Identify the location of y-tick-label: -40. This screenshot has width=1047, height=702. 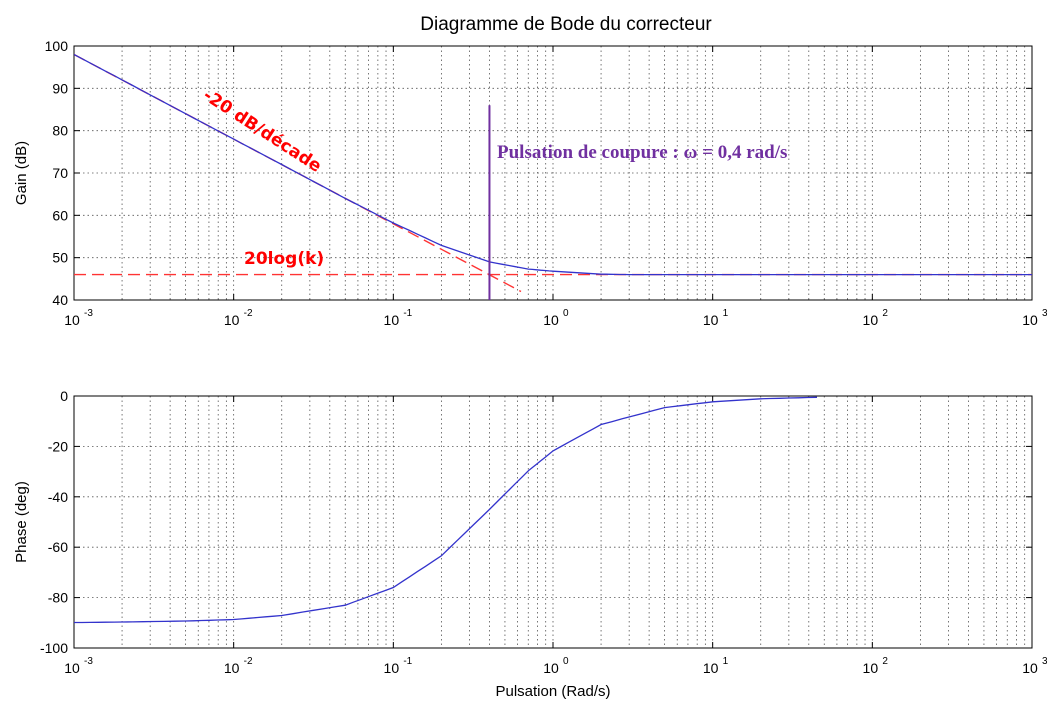
(58, 497).